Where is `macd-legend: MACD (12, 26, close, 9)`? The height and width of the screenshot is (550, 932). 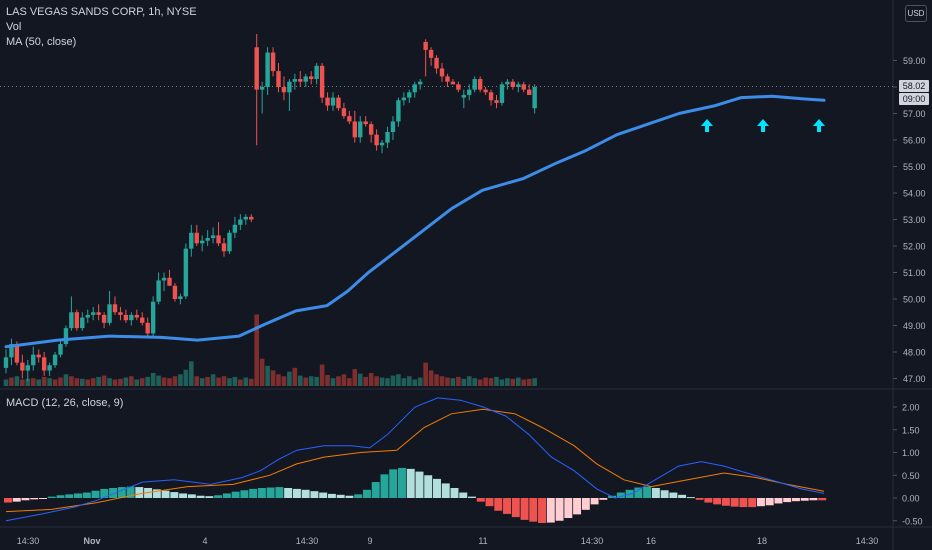 macd-legend: MACD (12, 26, close, 9) is located at coordinates (65, 403).